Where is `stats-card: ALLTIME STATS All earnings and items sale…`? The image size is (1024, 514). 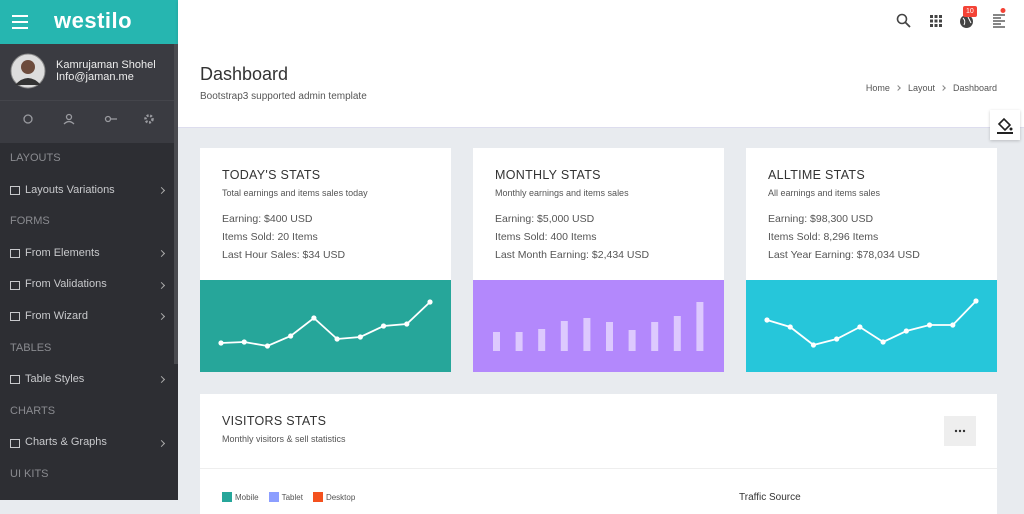
stats-card: ALLTIME STATS All earnings and items sale… is located at coordinates (871, 260).